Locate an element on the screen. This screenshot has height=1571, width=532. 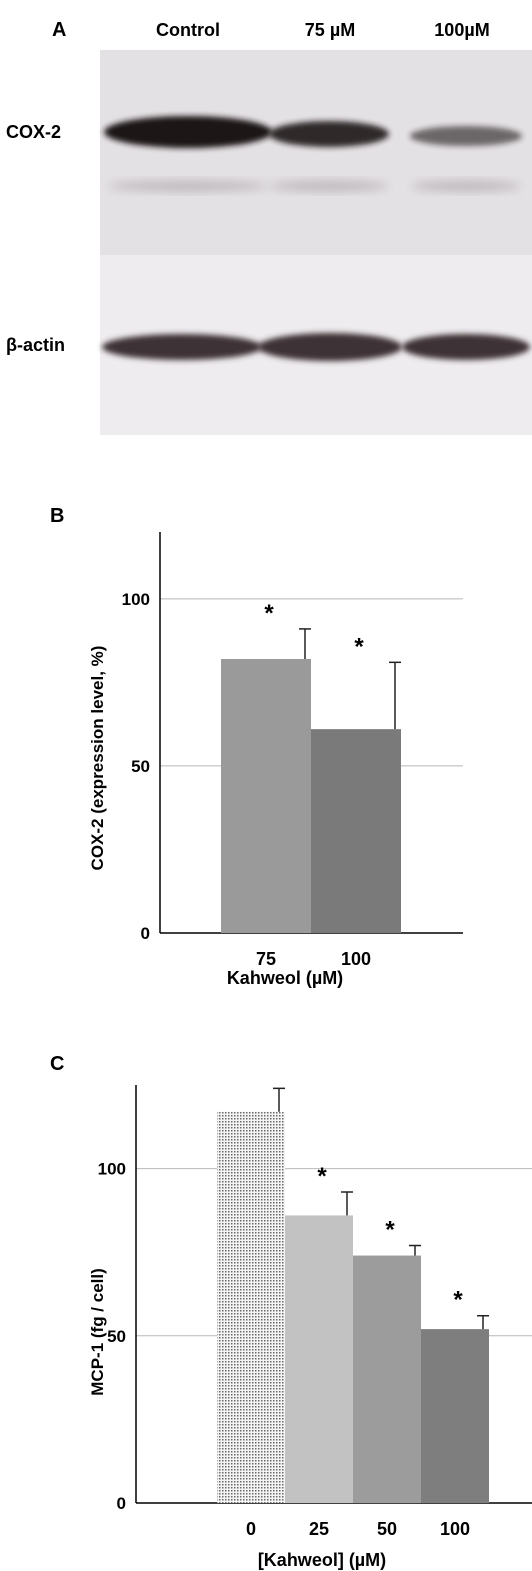
chart-b-ylabel: COX-2 (expression level, %) is located at coordinates (97, 758).